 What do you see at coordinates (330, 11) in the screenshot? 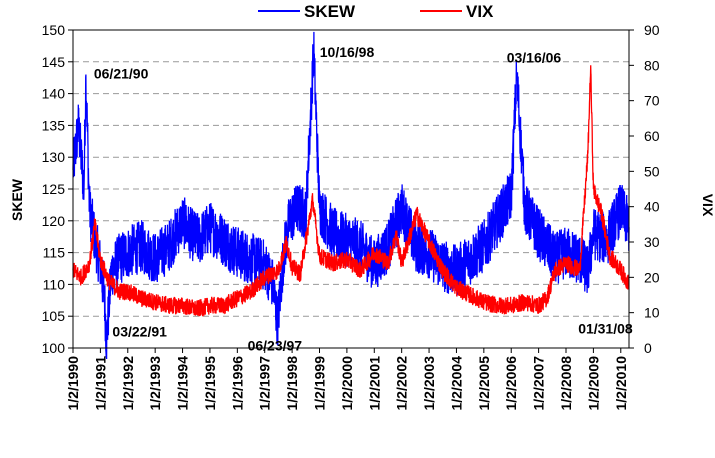
I see `legend-label-skew: SKEW` at bounding box center [330, 11].